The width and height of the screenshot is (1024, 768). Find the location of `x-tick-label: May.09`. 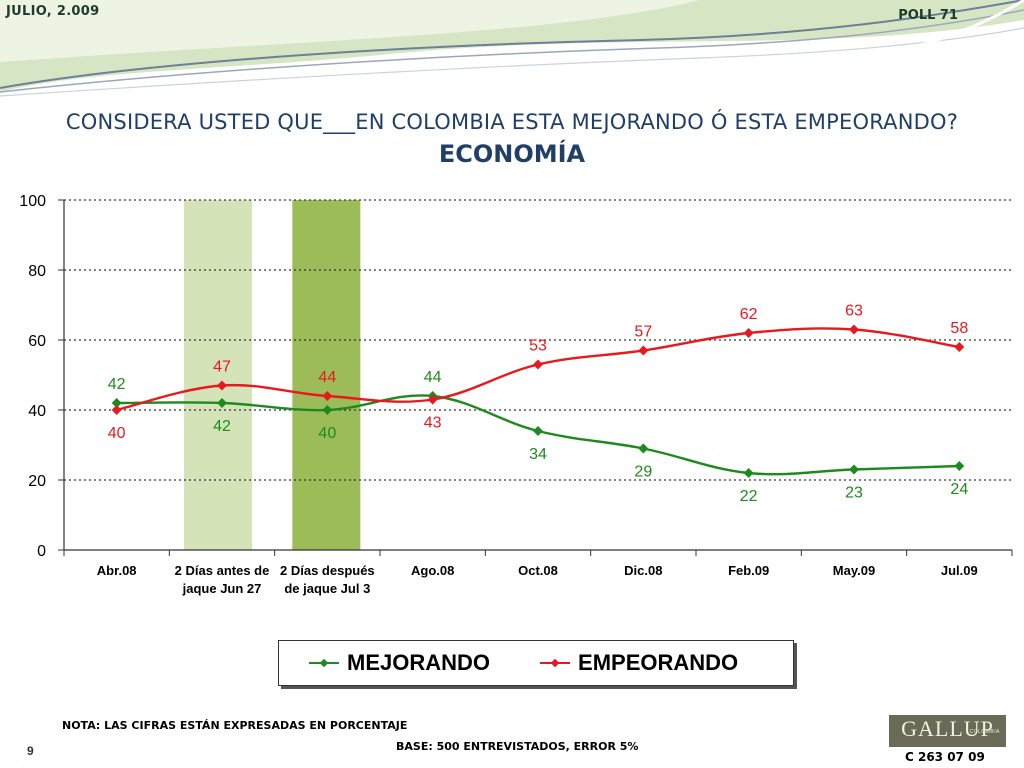

x-tick-label: May.09 is located at coordinates (854, 570).